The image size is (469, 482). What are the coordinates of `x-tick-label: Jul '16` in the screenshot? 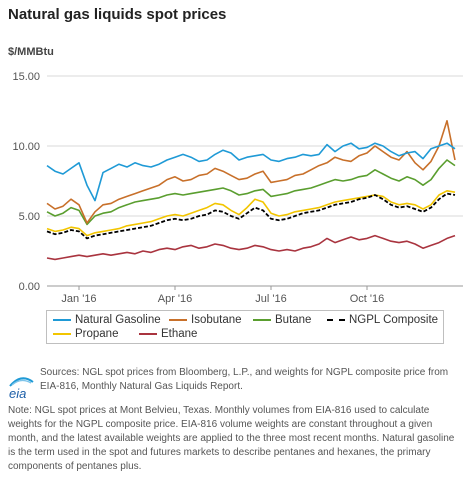 It's located at (270, 299).